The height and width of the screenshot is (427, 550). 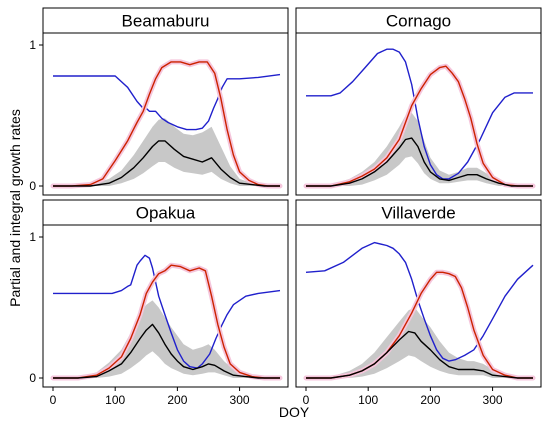 I want to click on panel-strip-cornago, so click(x=418, y=20).